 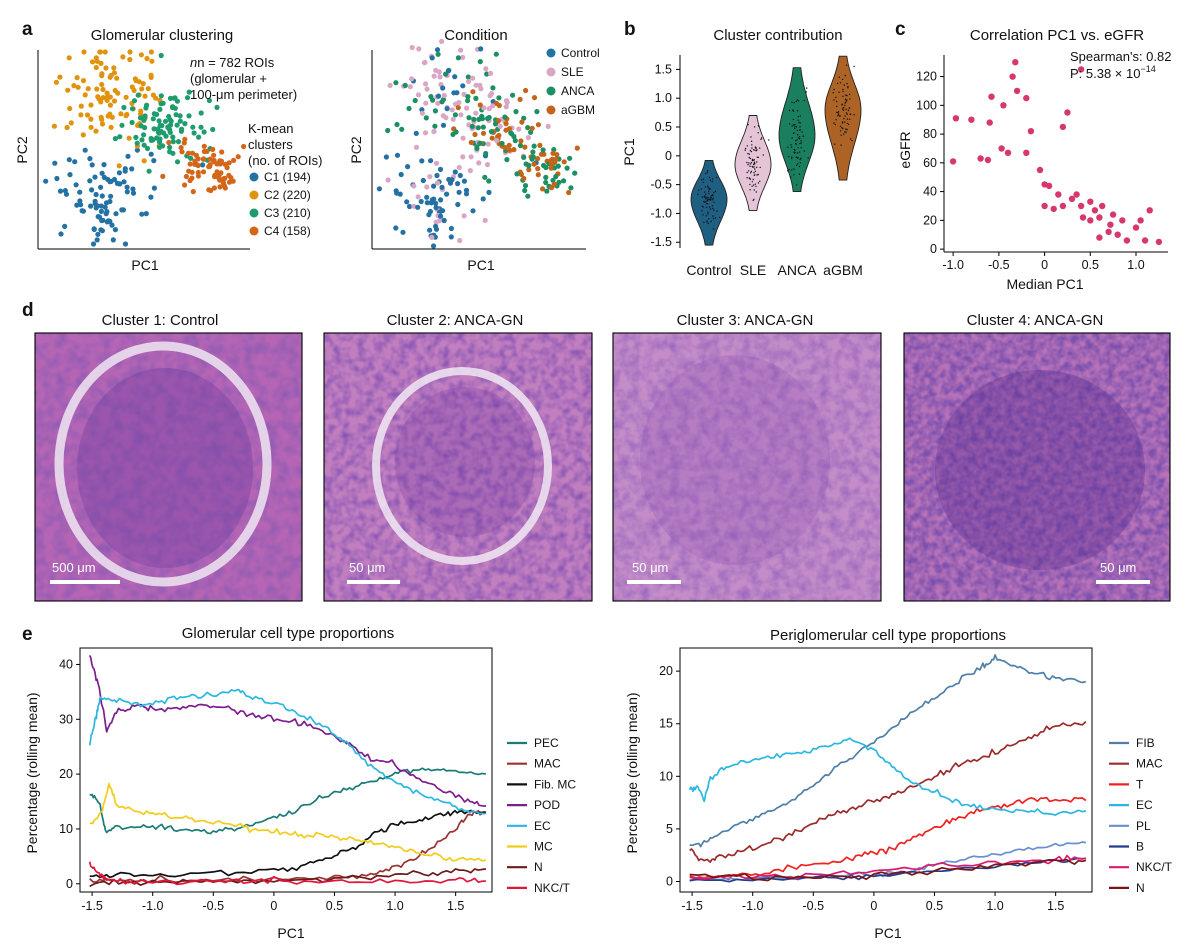 I want to click on legend-label: EC, so click(x=542, y=826).